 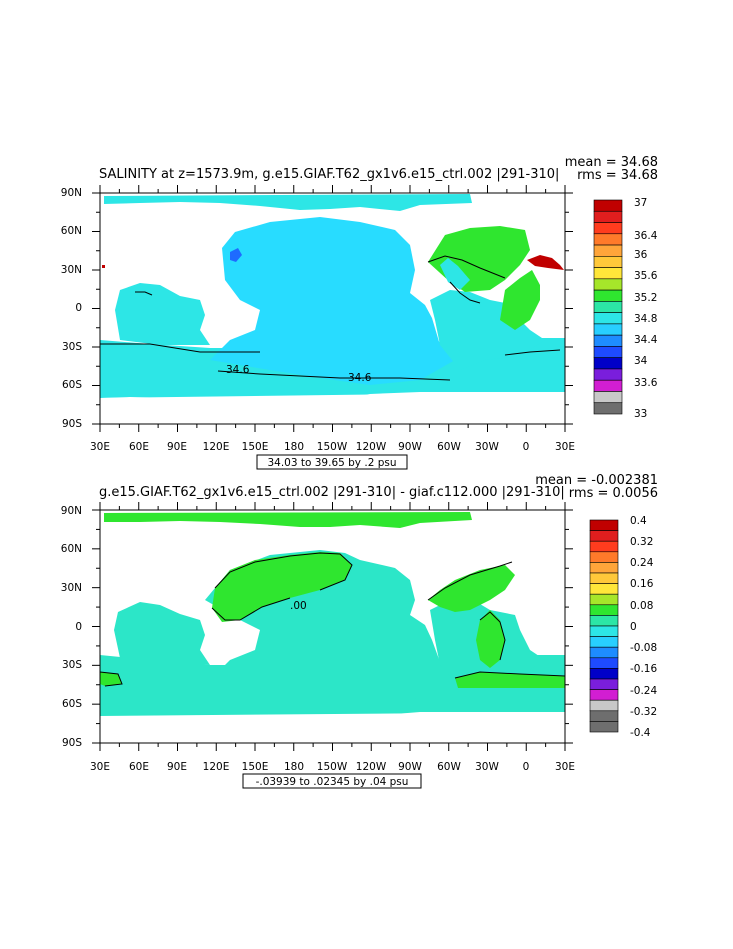 I want to click on colorbar-label: -0.16, so click(x=643, y=669).